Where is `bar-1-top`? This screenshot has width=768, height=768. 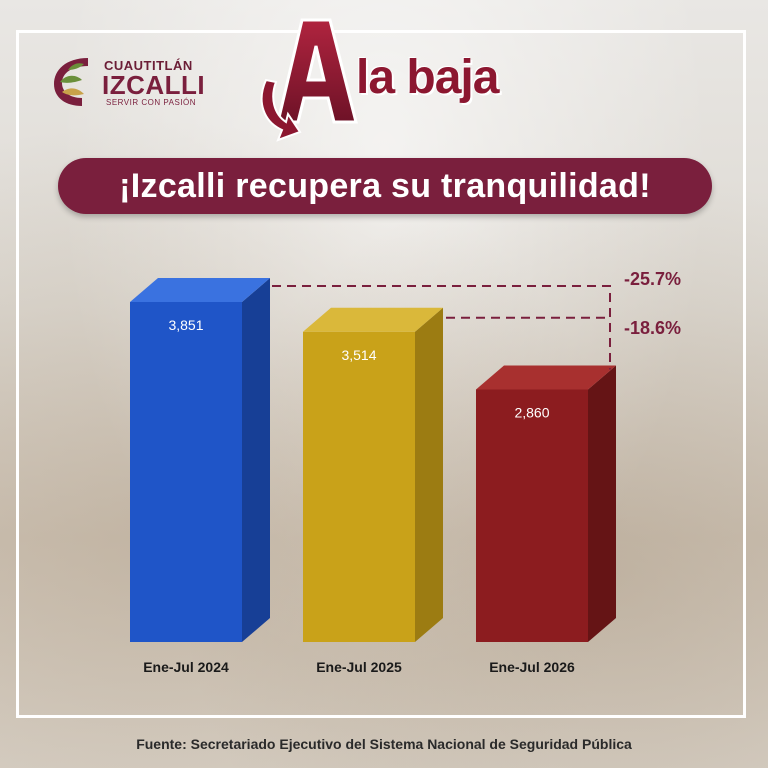
bar-1-top is located at coordinates (200, 290).